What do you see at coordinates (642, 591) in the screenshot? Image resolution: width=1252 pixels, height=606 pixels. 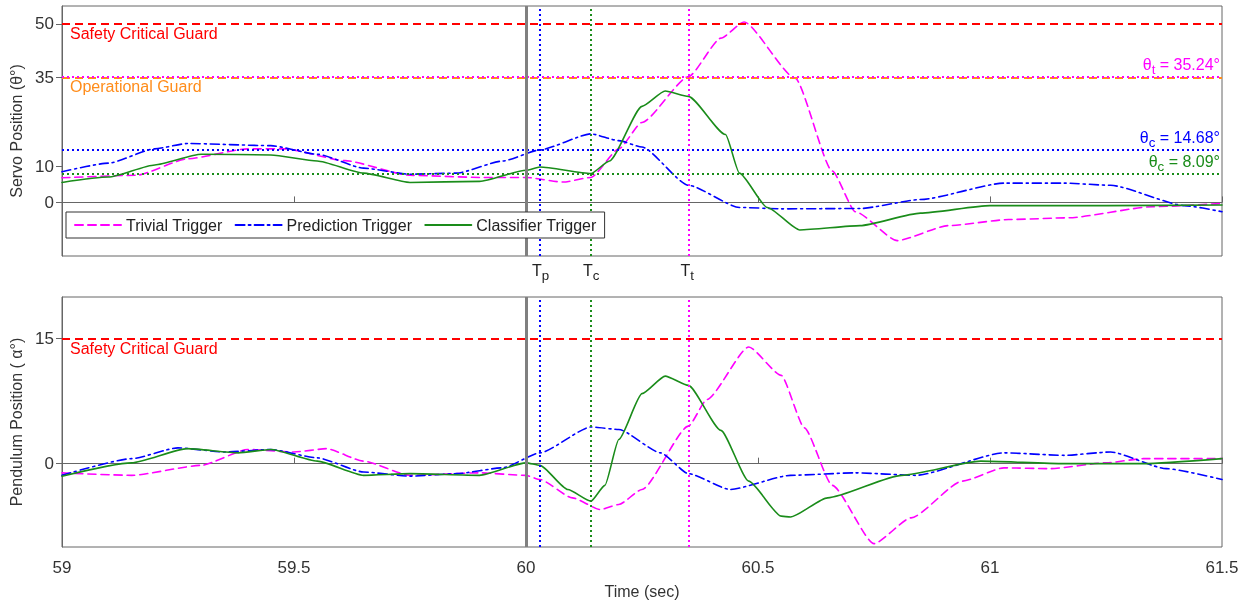 I see `x-axis-title: Time (sec)` at bounding box center [642, 591].